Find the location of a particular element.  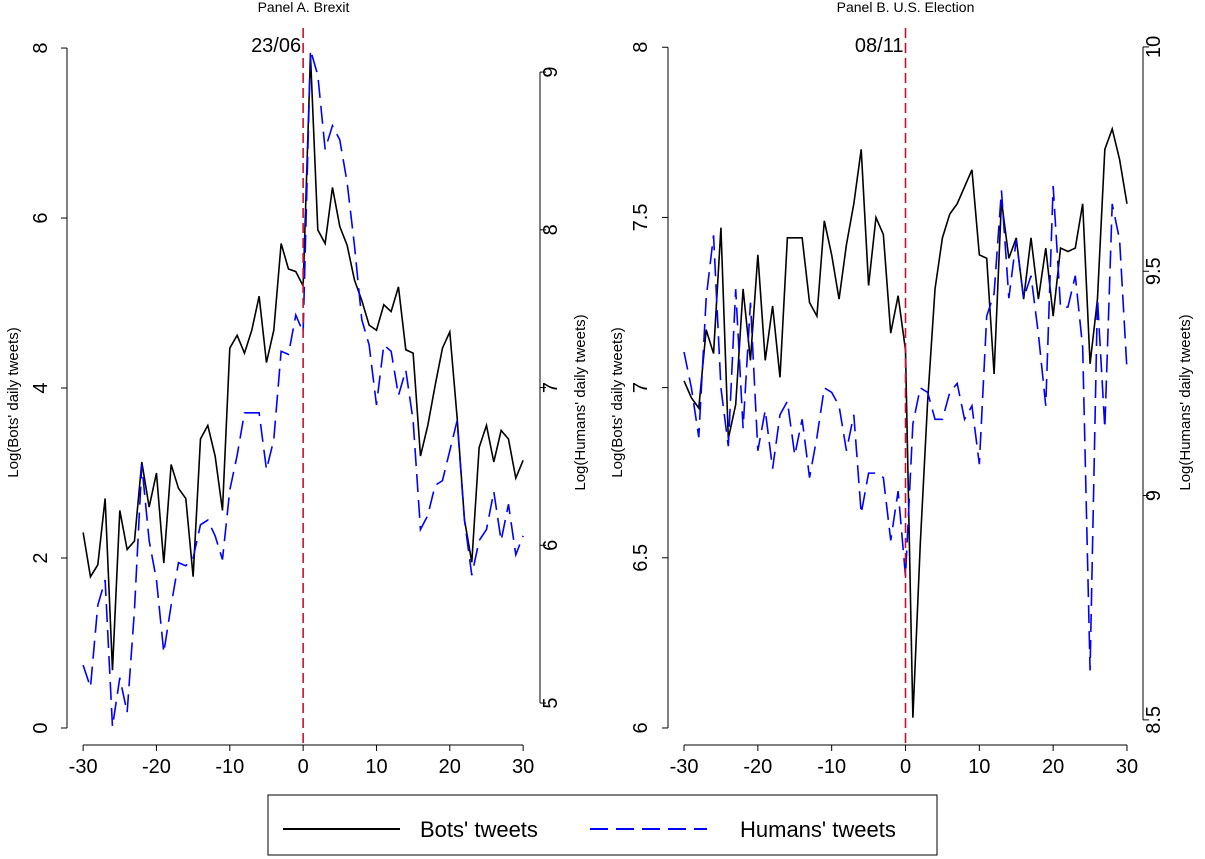

y2-tick-label: 10 is located at coordinates (1154, 47).